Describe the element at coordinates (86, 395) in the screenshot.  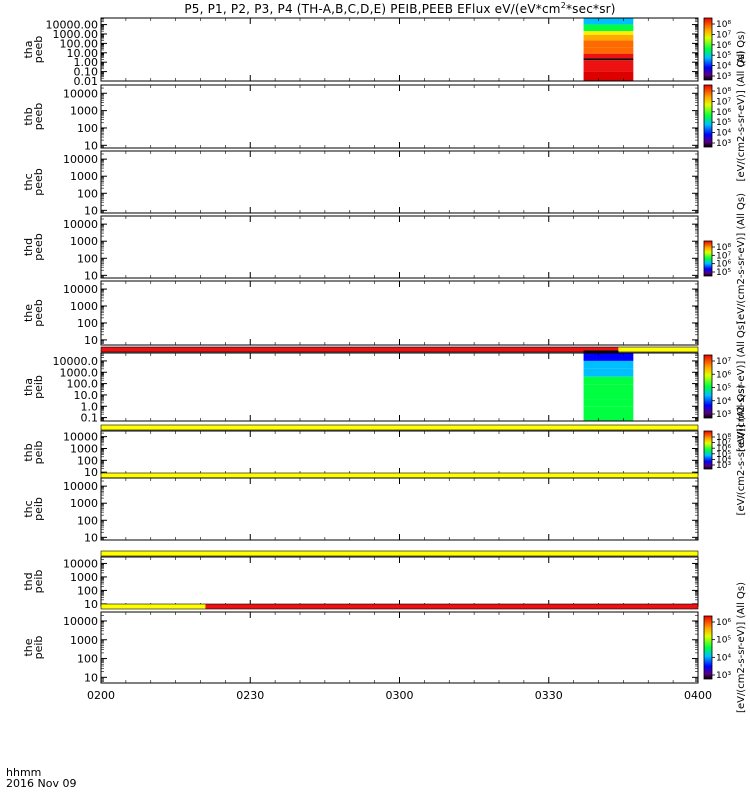
I see `y-tick-label: 10.0` at that location.